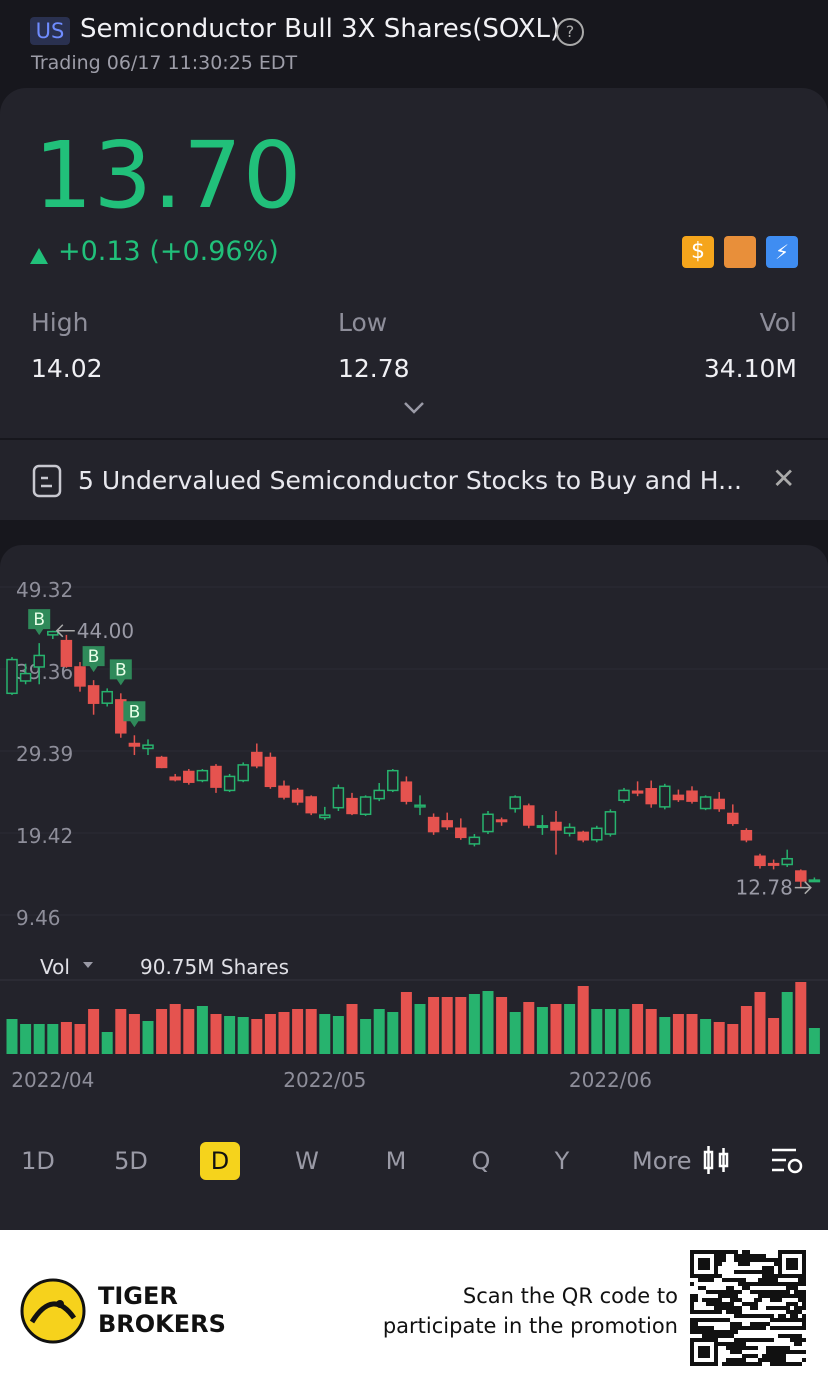 This screenshot has width=828, height=1390. I want to click on low-label: 12.78, so click(764, 888).